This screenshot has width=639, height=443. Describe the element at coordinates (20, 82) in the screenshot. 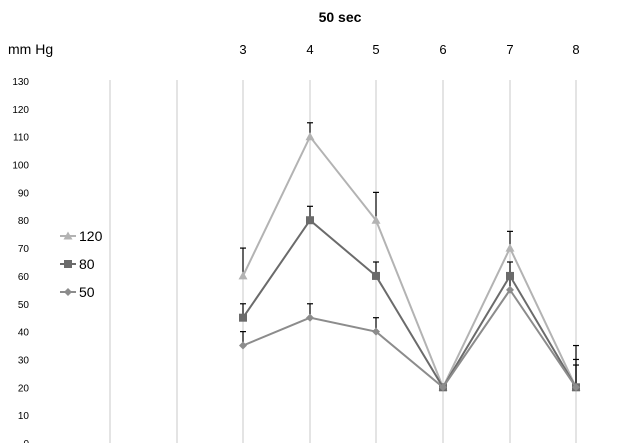

I see `y-tick-130: 130` at that location.